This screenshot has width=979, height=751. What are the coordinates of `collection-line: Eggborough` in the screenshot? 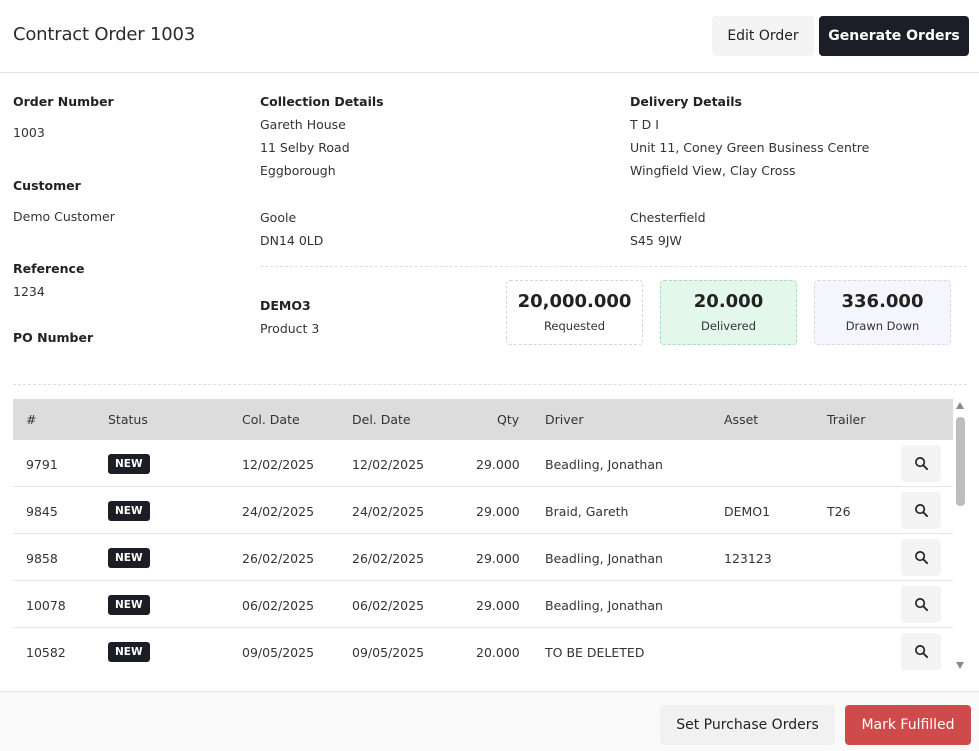 It's located at (298, 170).